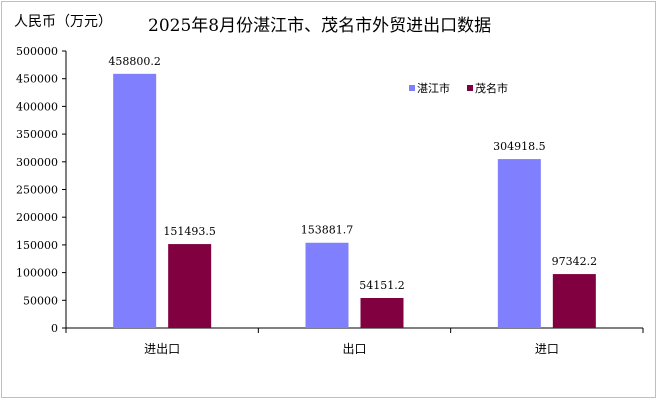  Describe the element at coordinates (37, 79) in the screenshot. I see `y-tick-label: 450000` at that location.